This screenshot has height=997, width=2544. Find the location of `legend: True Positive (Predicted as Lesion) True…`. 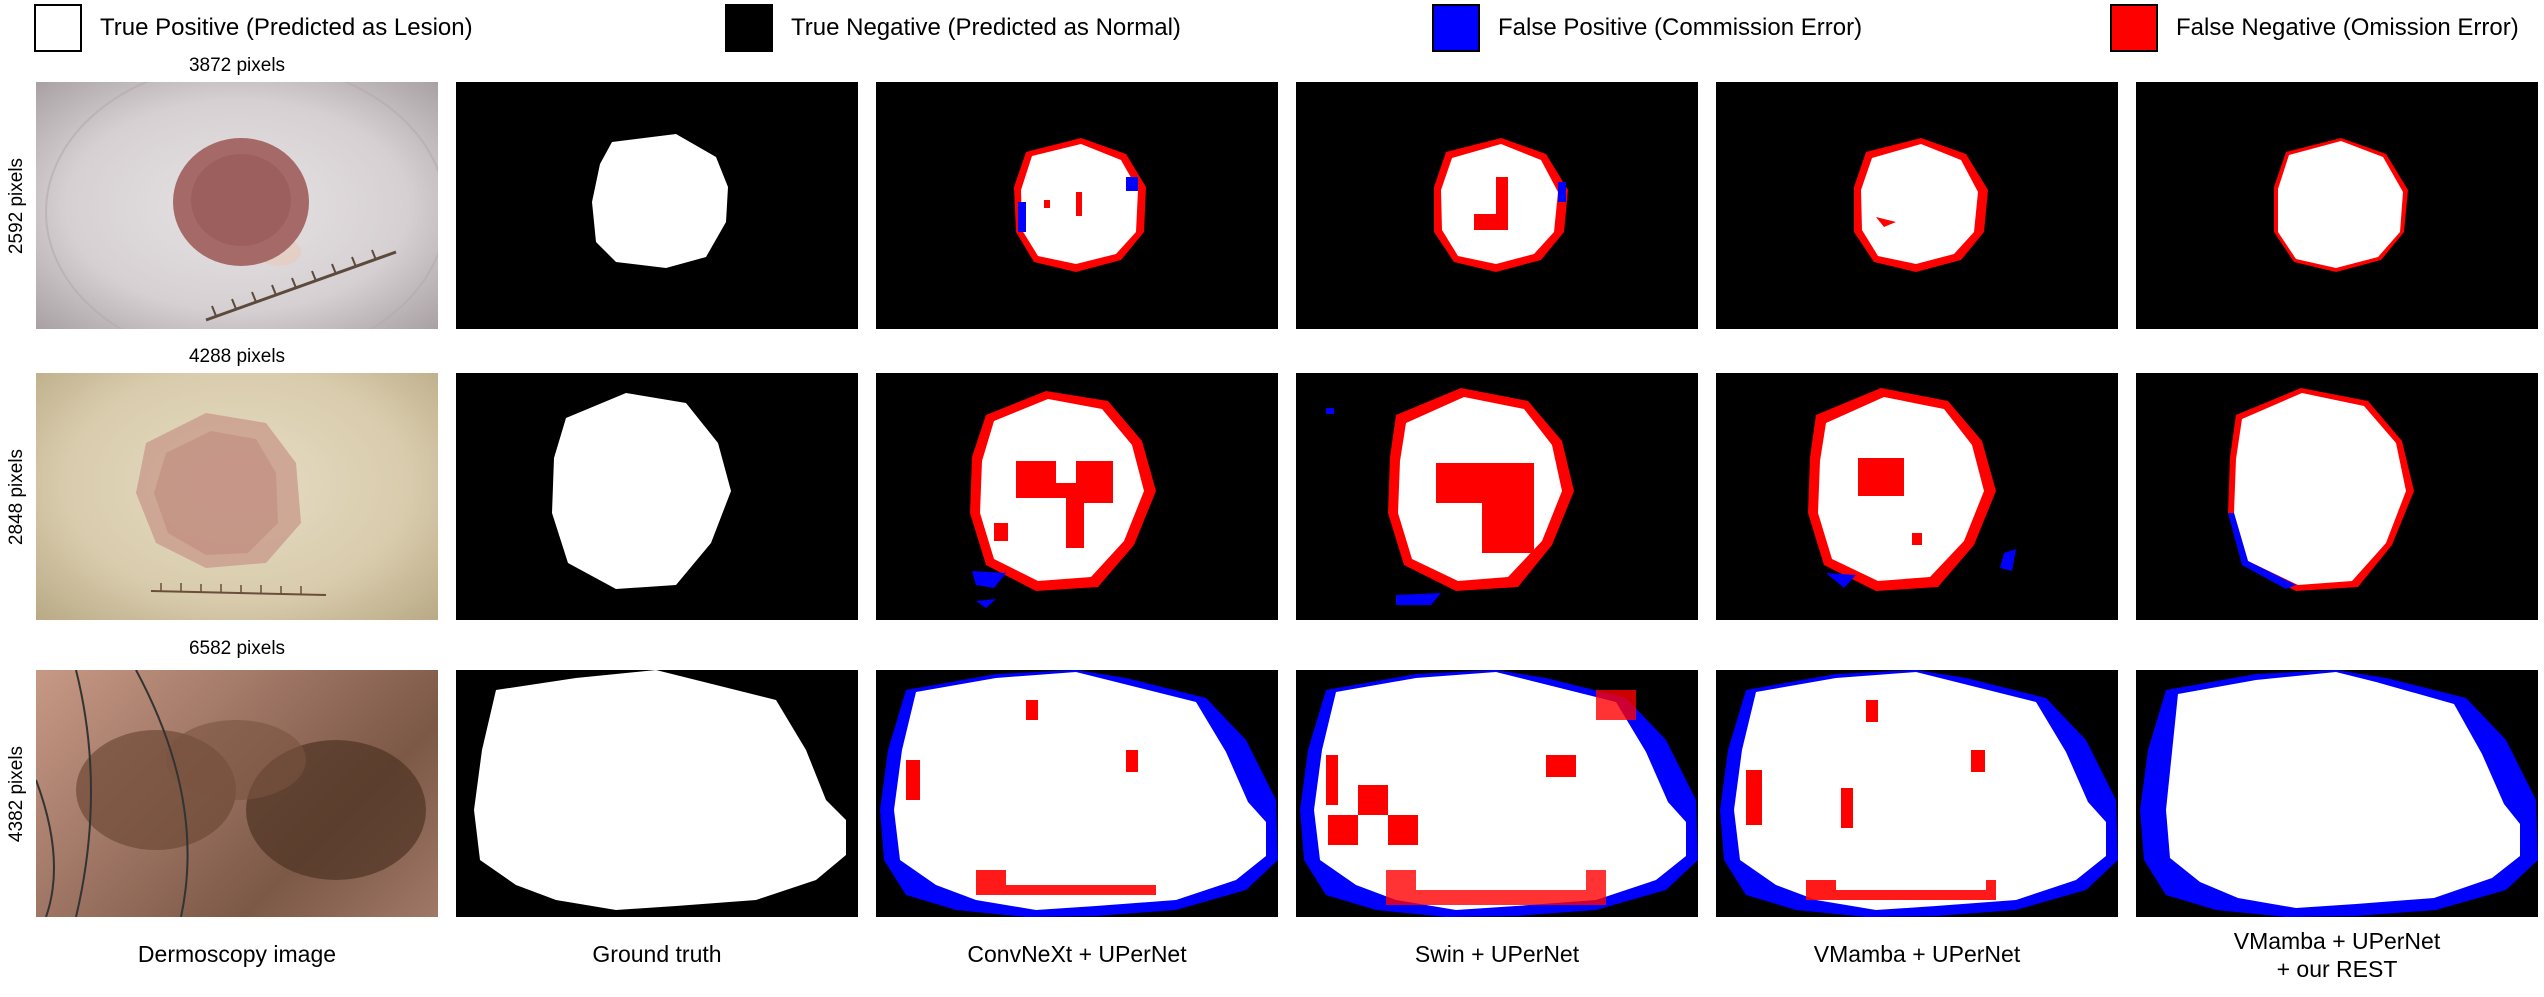

legend: True Positive (Predicted as Lesion) True… is located at coordinates (1272, 30).